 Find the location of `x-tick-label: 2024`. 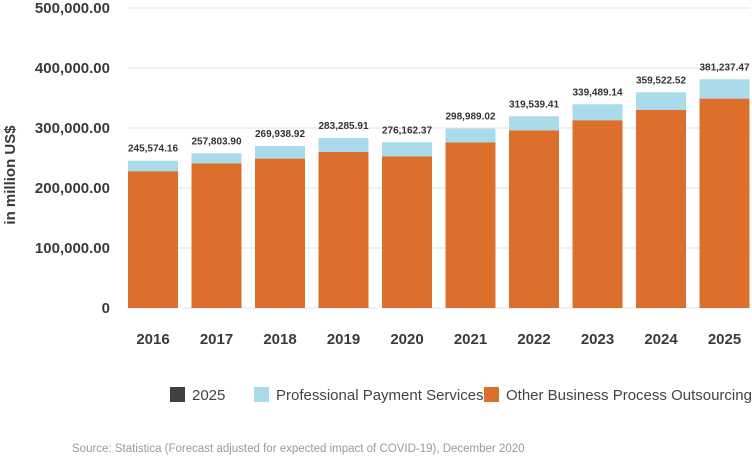

x-tick-label: 2024 is located at coordinates (661, 339).